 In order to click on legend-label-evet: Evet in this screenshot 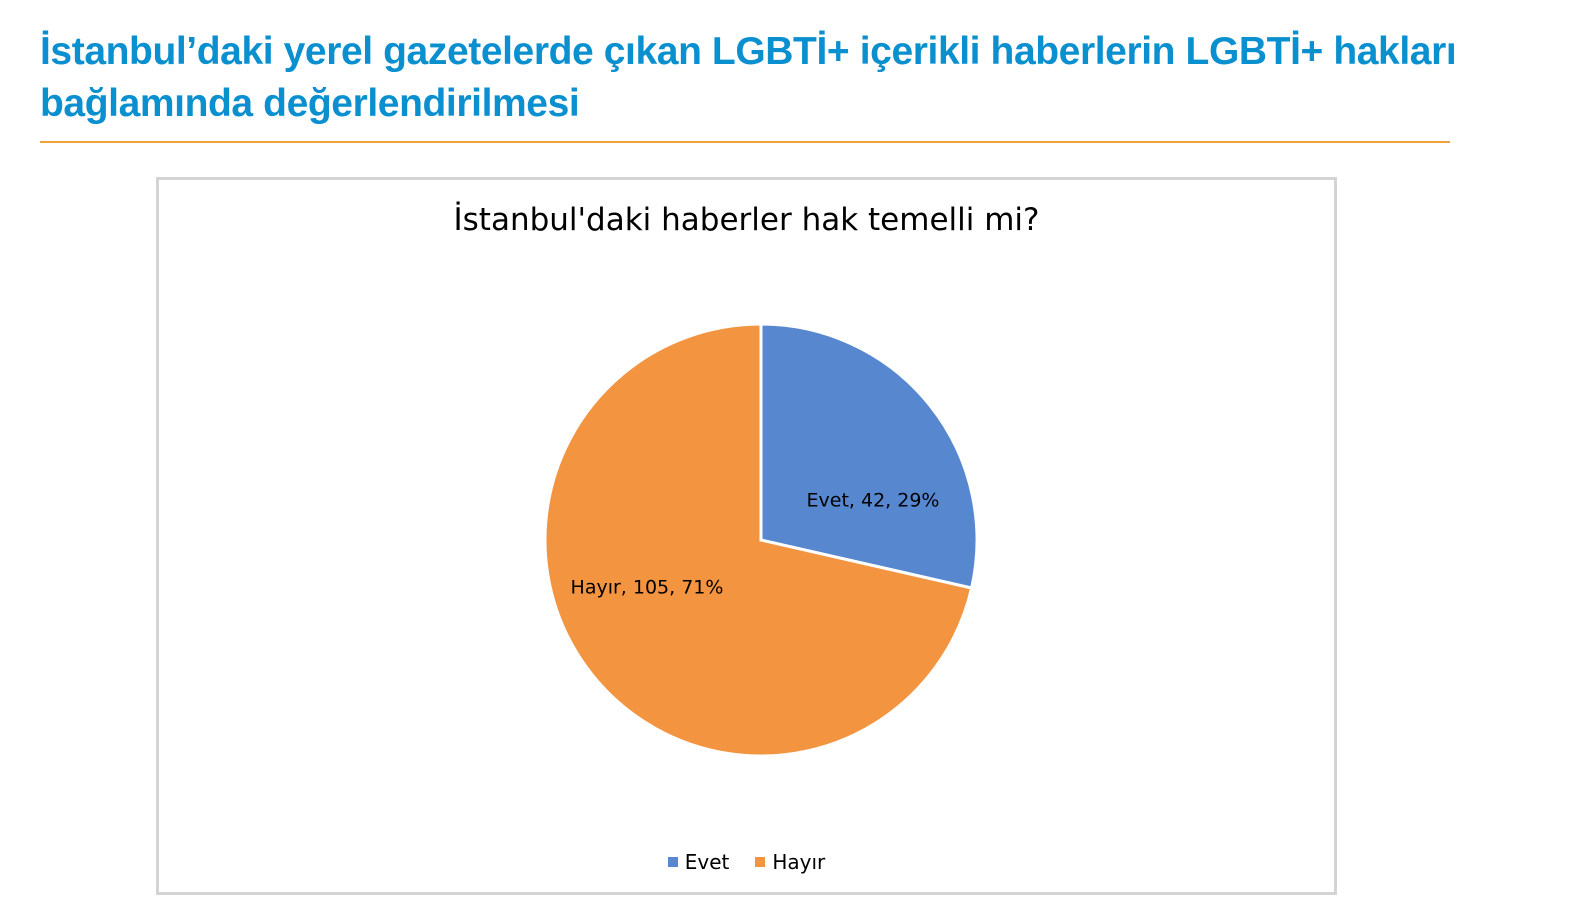, I will do `click(707, 862)`.